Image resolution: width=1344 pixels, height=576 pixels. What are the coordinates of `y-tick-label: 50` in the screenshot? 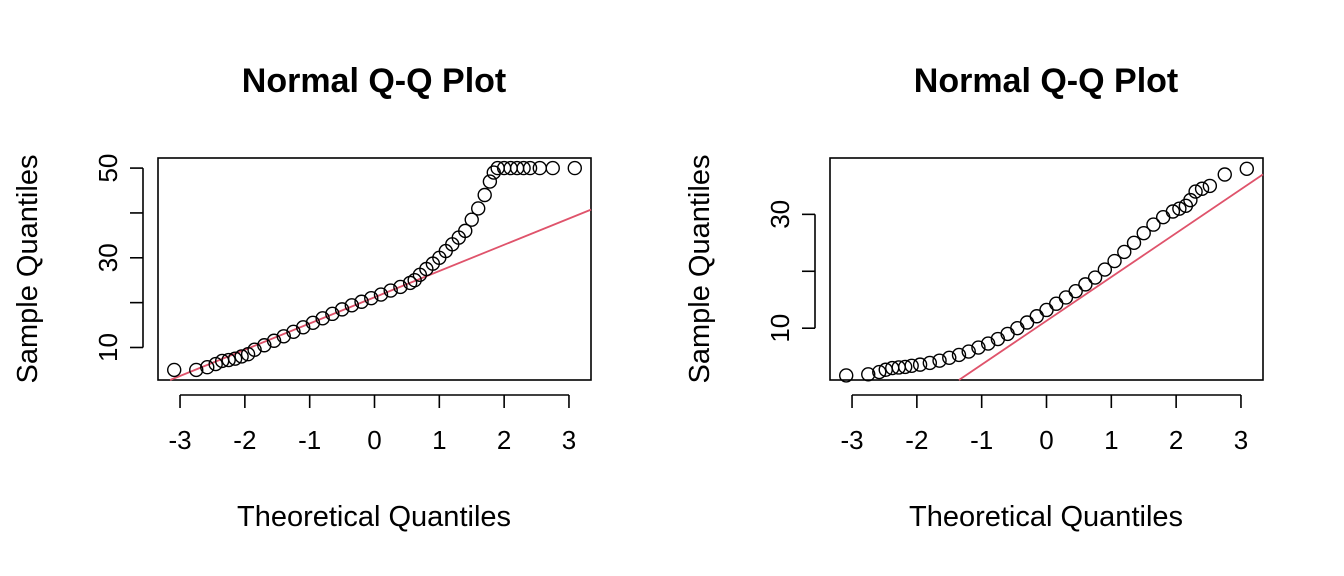 It's located at (108, 168).